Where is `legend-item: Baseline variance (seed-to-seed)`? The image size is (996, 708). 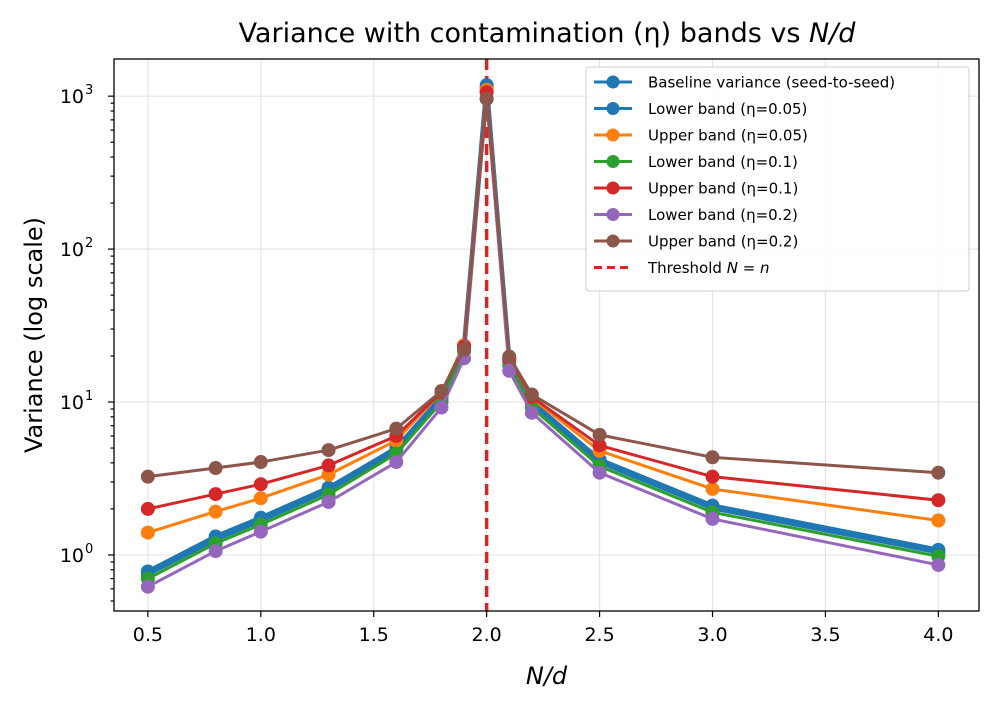
legend-item: Baseline variance (seed-to-seed) is located at coordinates (744, 83).